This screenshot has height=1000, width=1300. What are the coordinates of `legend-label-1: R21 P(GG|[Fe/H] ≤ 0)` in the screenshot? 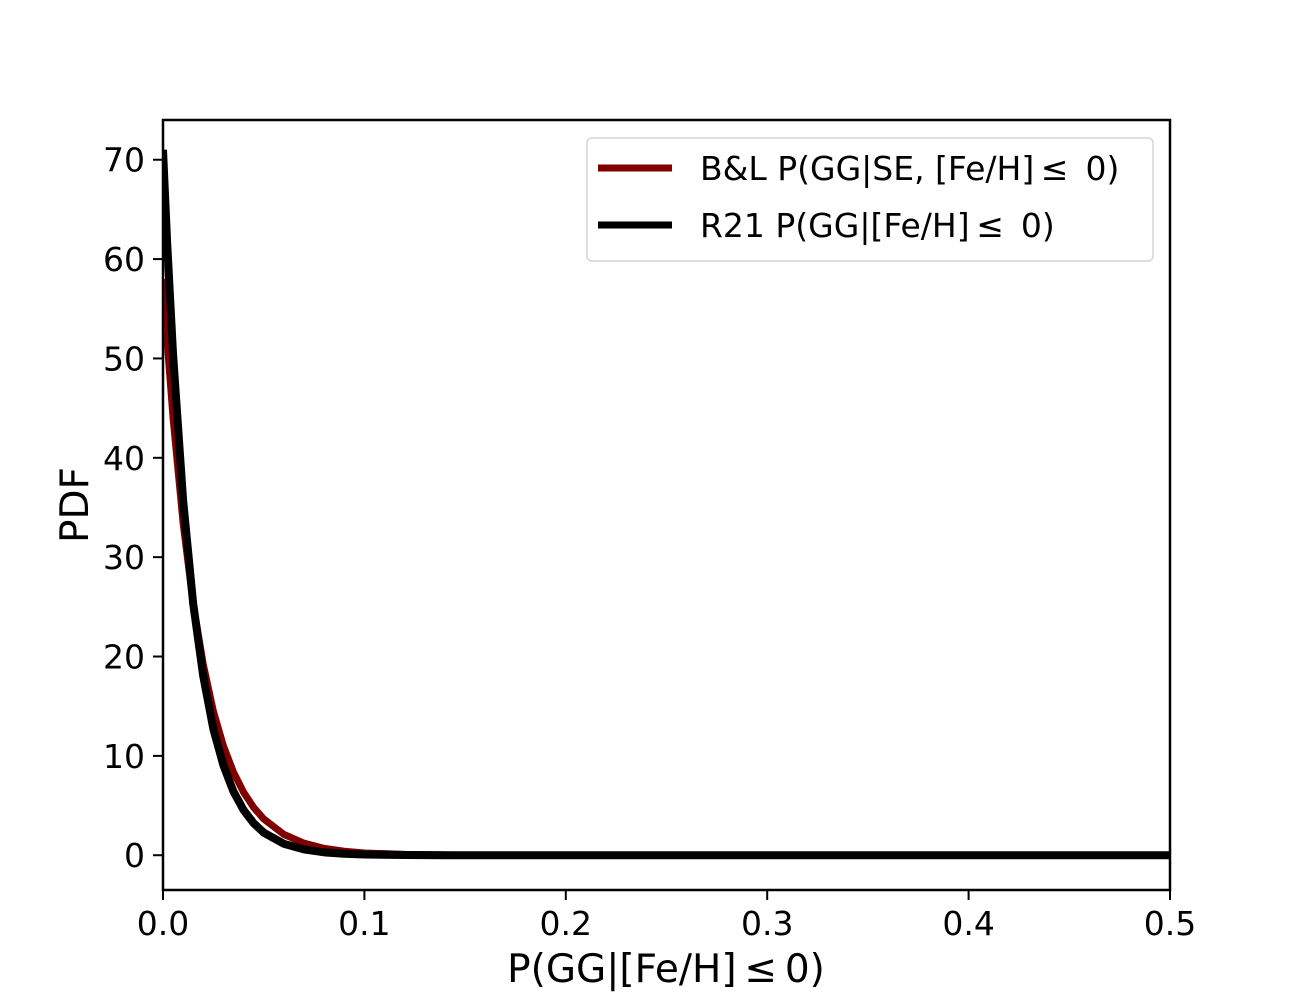 It's located at (877, 225).